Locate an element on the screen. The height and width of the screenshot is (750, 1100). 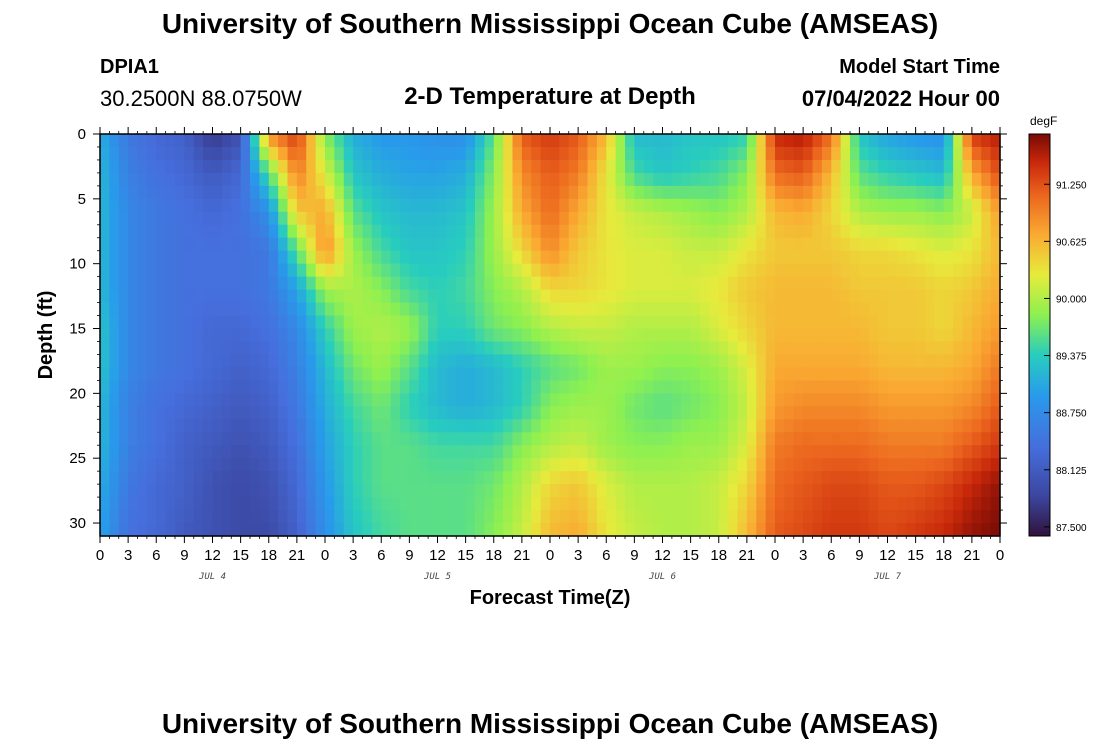
y-tick-label: 25 is located at coordinates (77, 458).